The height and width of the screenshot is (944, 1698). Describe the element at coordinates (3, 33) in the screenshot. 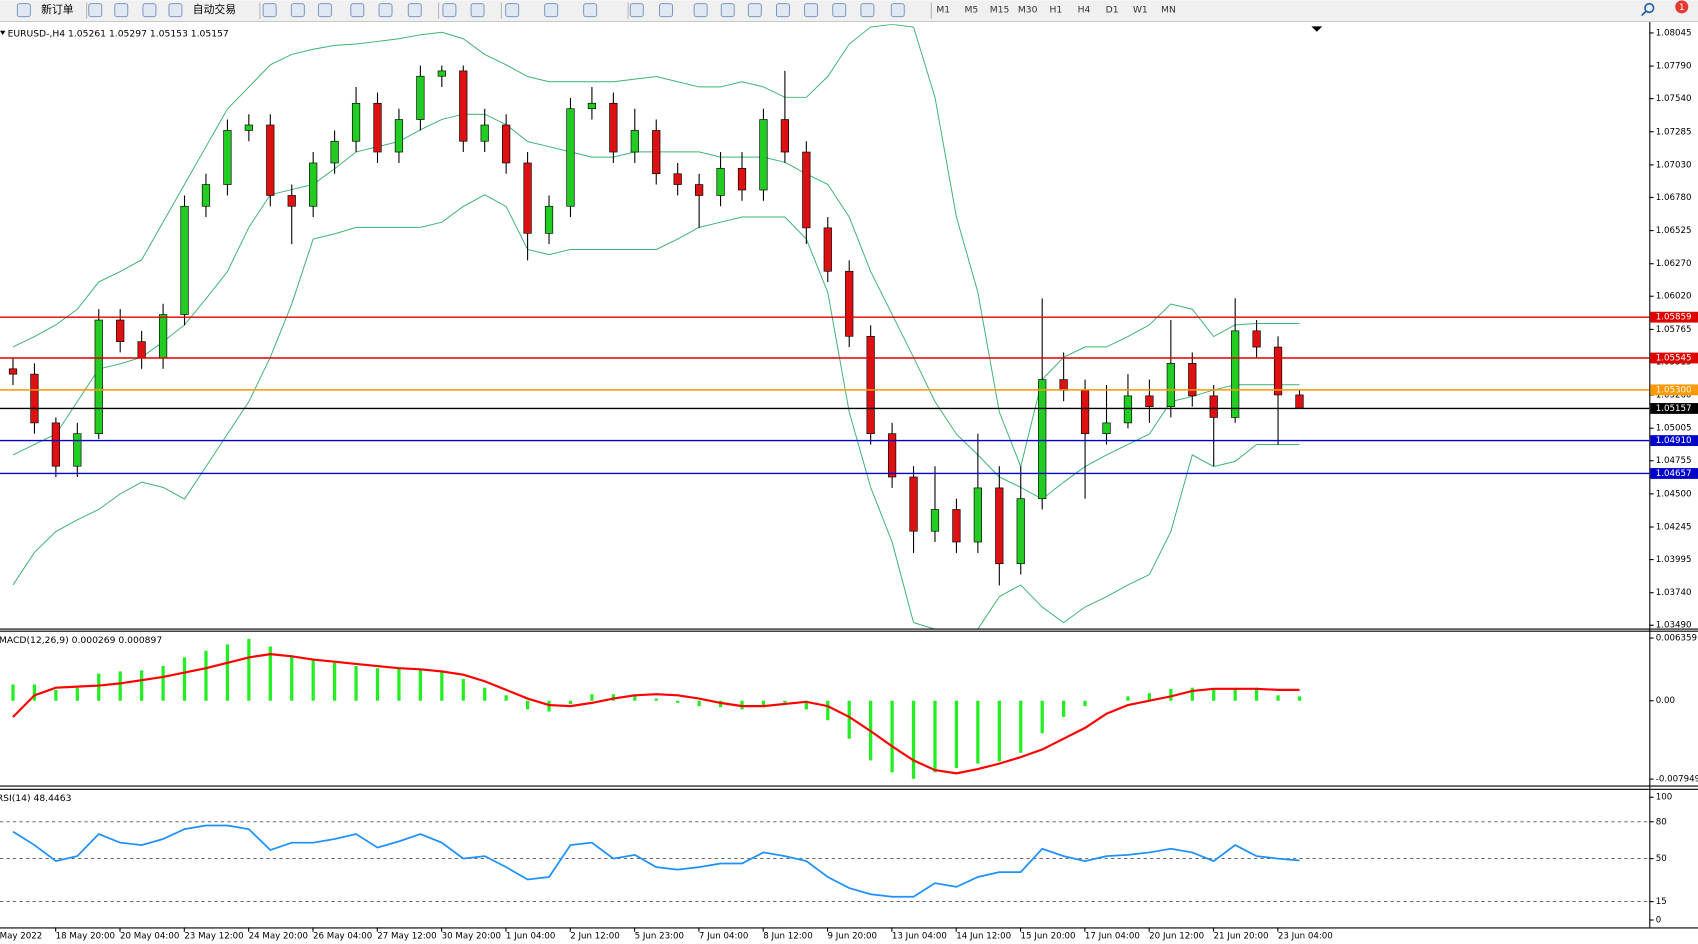

I see `symbol-menu-icon` at that location.